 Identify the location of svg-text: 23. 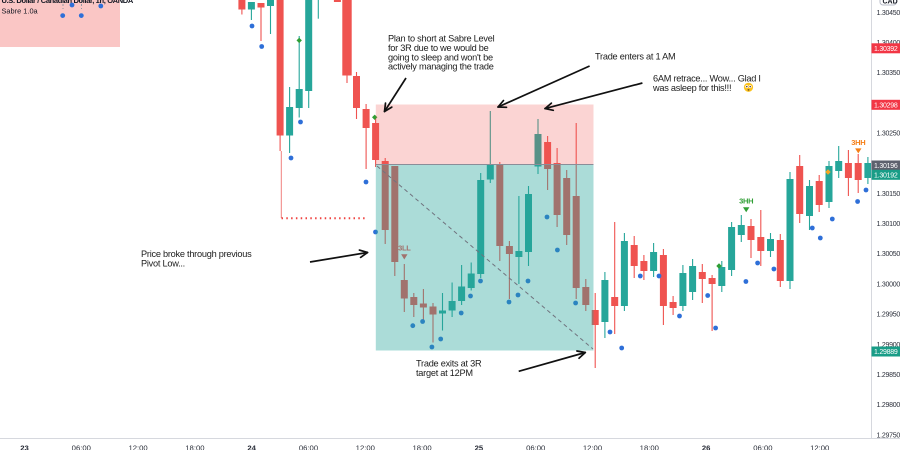
(24, 446).